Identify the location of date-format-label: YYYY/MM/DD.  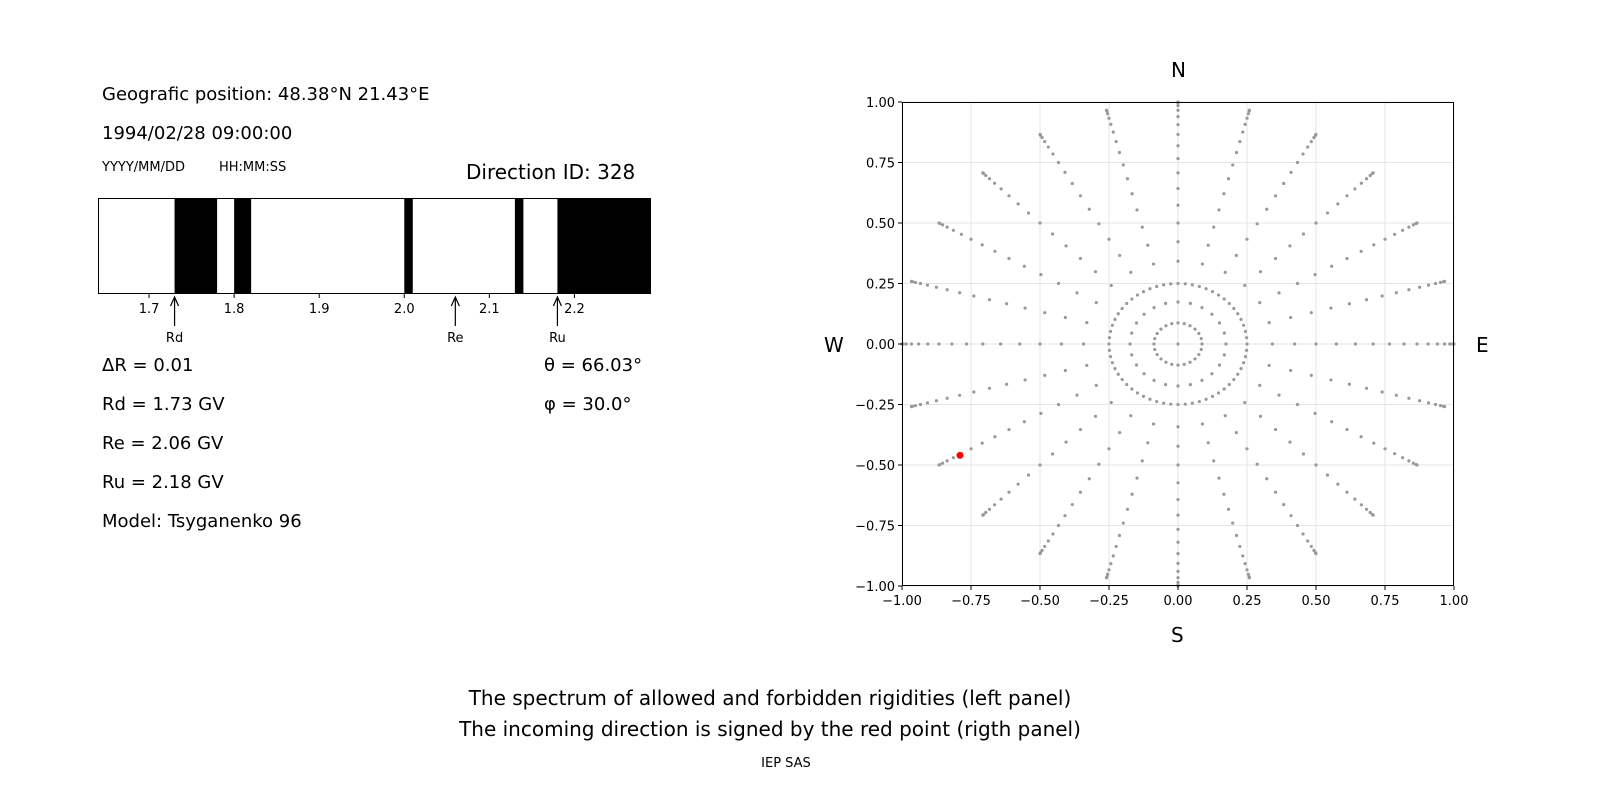
(143, 167).